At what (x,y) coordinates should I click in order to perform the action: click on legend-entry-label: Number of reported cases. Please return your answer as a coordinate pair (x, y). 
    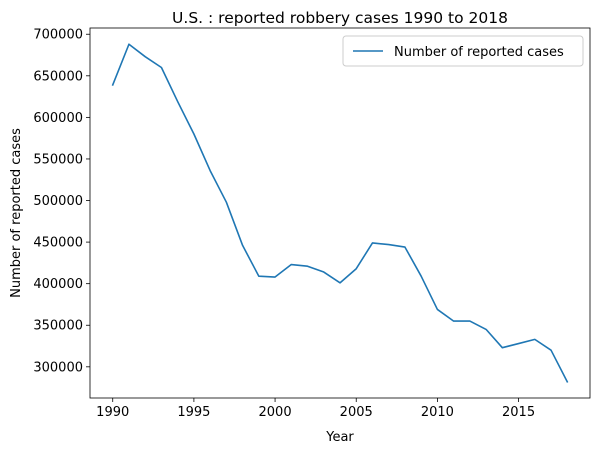
    Looking at the image, I should click on (479, 52).